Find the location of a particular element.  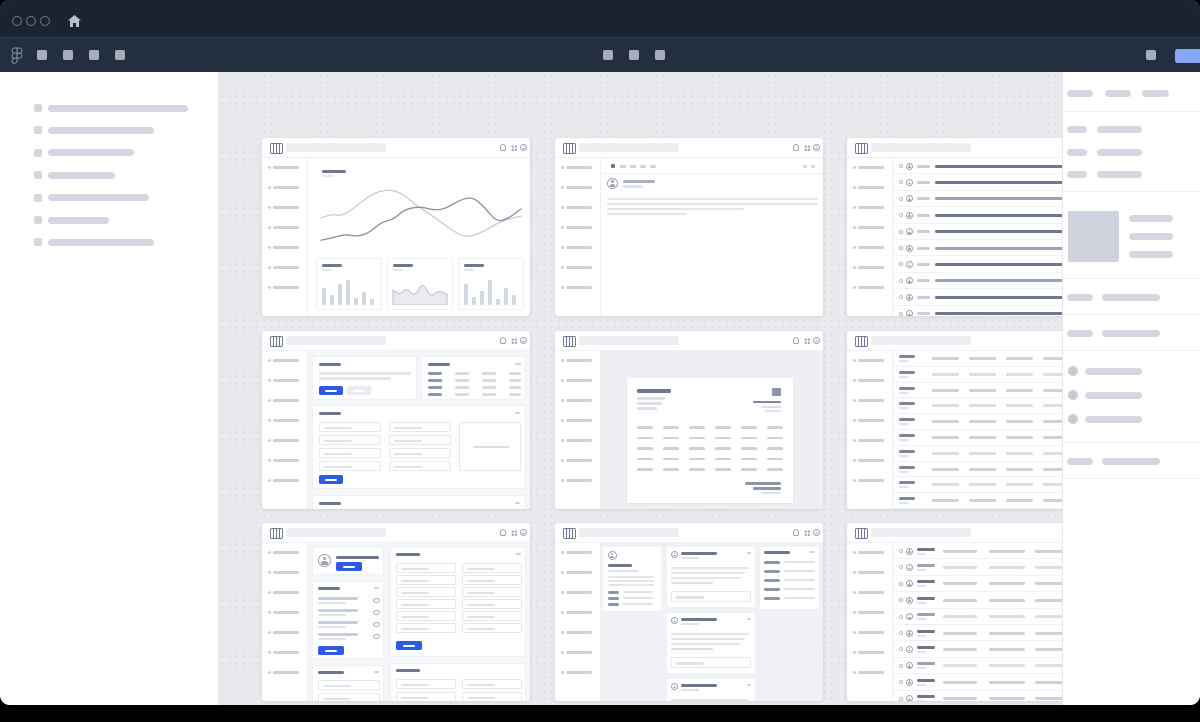

upload-box is located at coordinates (490, 446).